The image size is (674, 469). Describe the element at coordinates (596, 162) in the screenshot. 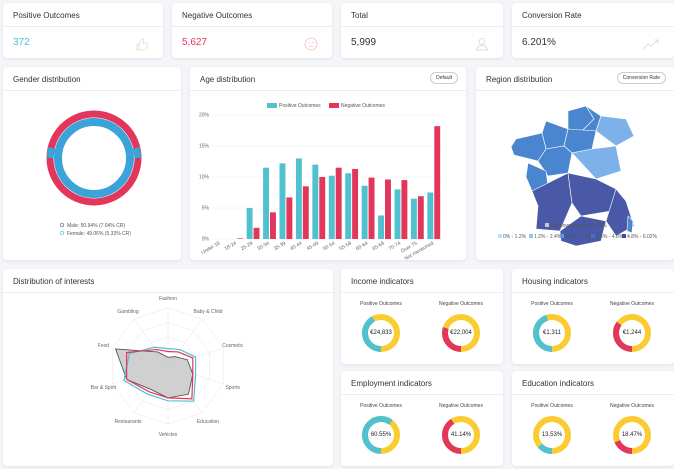

I see `region-bourgogne` at that location.